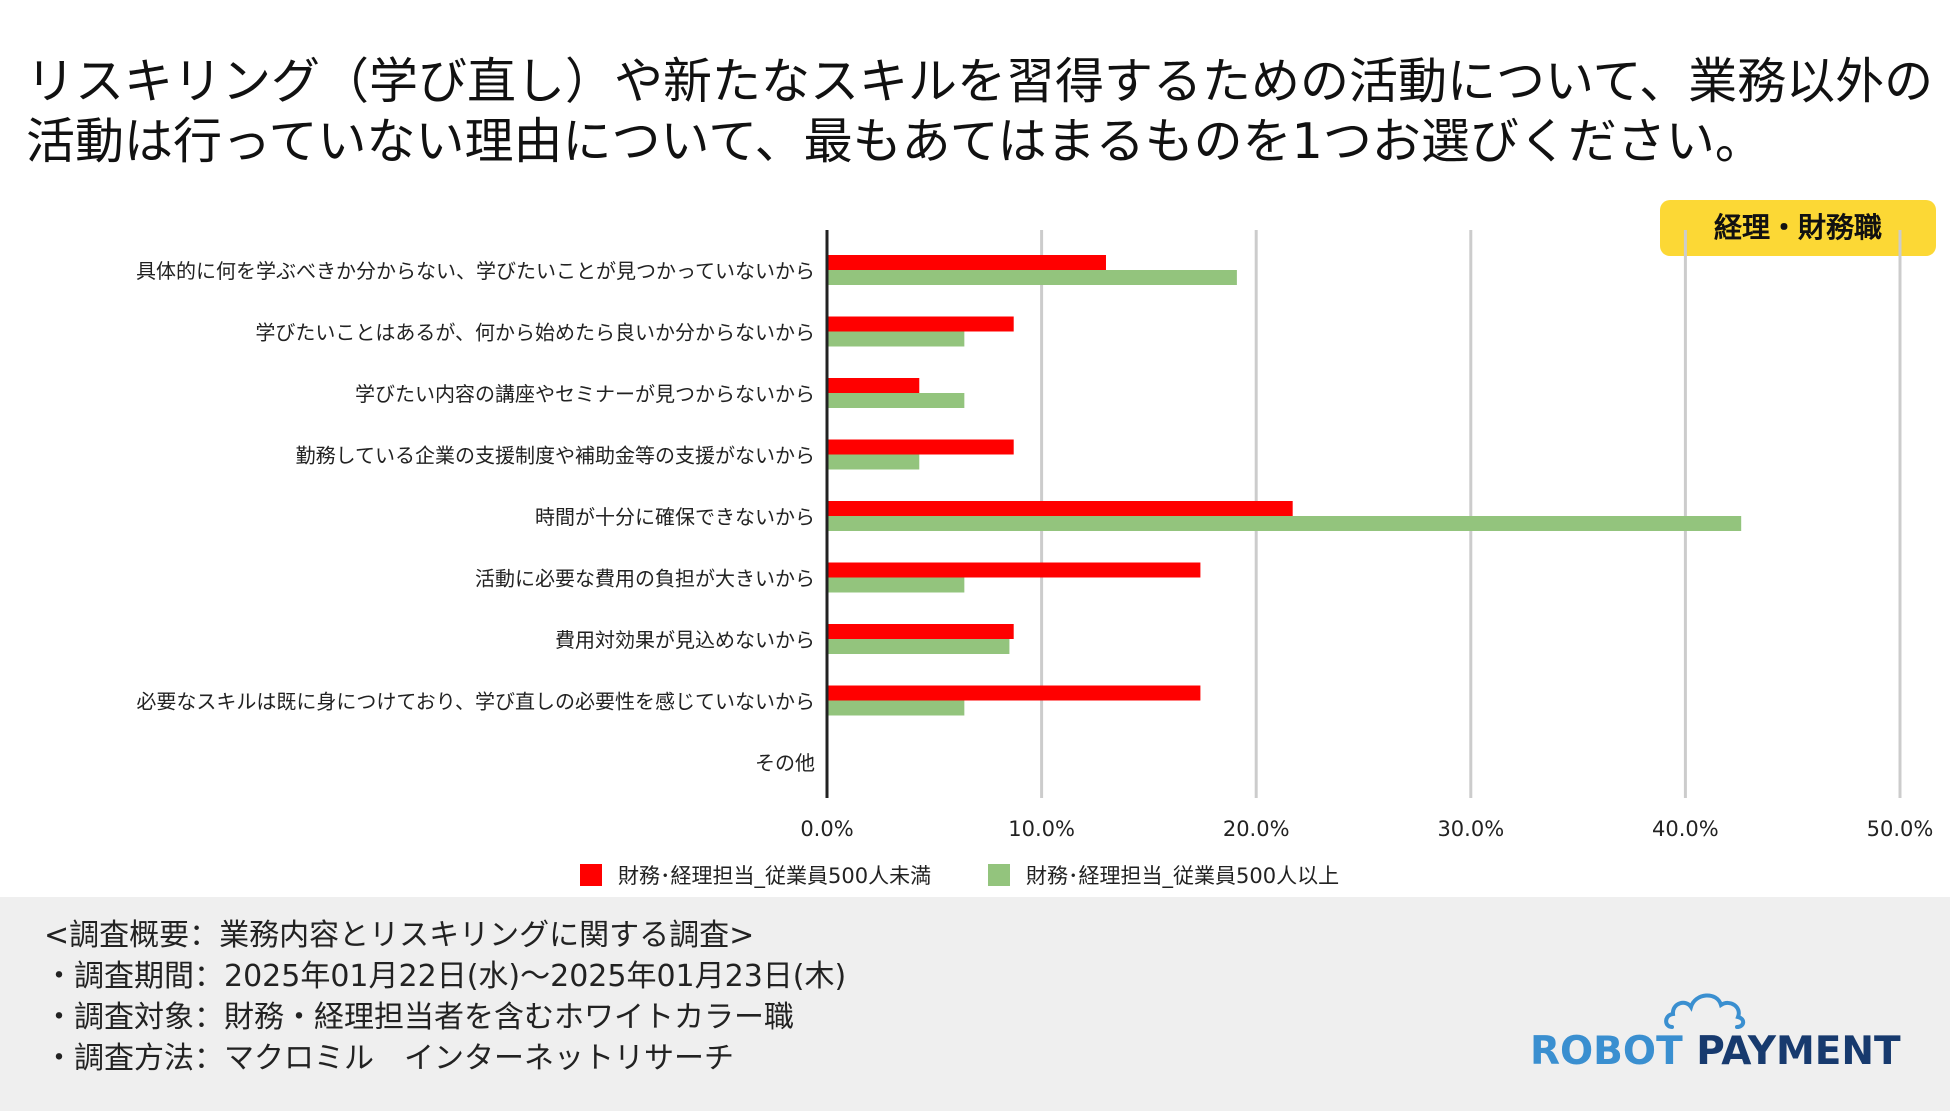 The width and height of the screenshot is (1950, 1111). Describe the element at coordinates (1705, 1011) in the screenshot. I see `cloud-icon` at that location.